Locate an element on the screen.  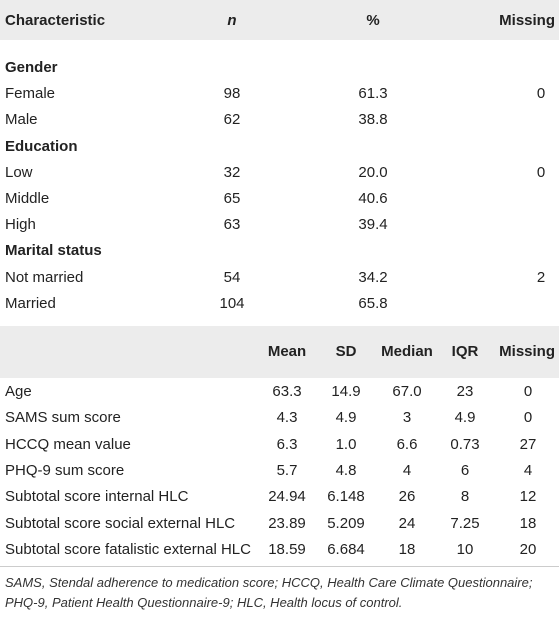
row-label: HCCQ mean value is located at coordinates (68, 444).